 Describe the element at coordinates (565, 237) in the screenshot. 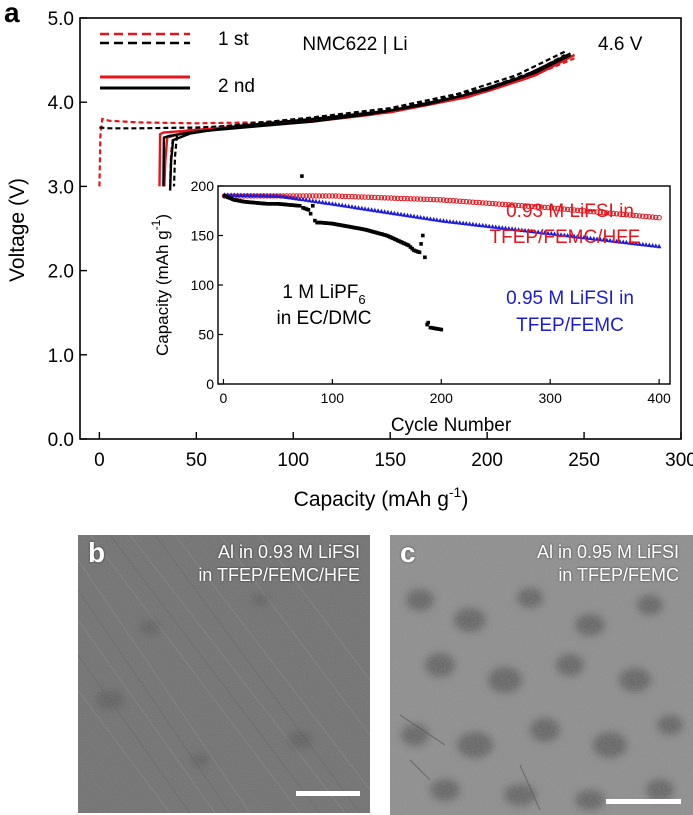

I see `inset-label-hfe-line2: TFEP/FEMC/HFE` at that location.